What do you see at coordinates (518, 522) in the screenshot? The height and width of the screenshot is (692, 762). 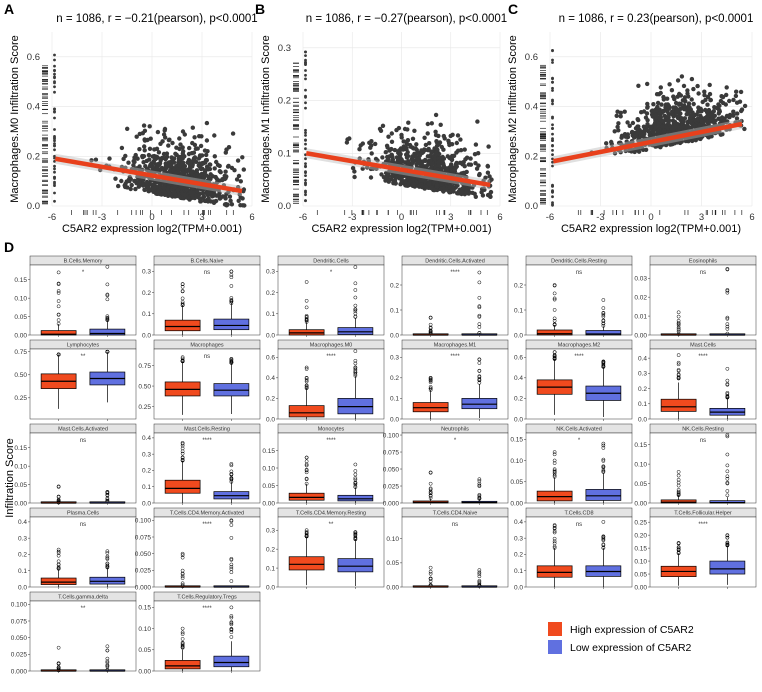 I see `facet-ytick-label: 0.4` at bounding box center [518, 522].